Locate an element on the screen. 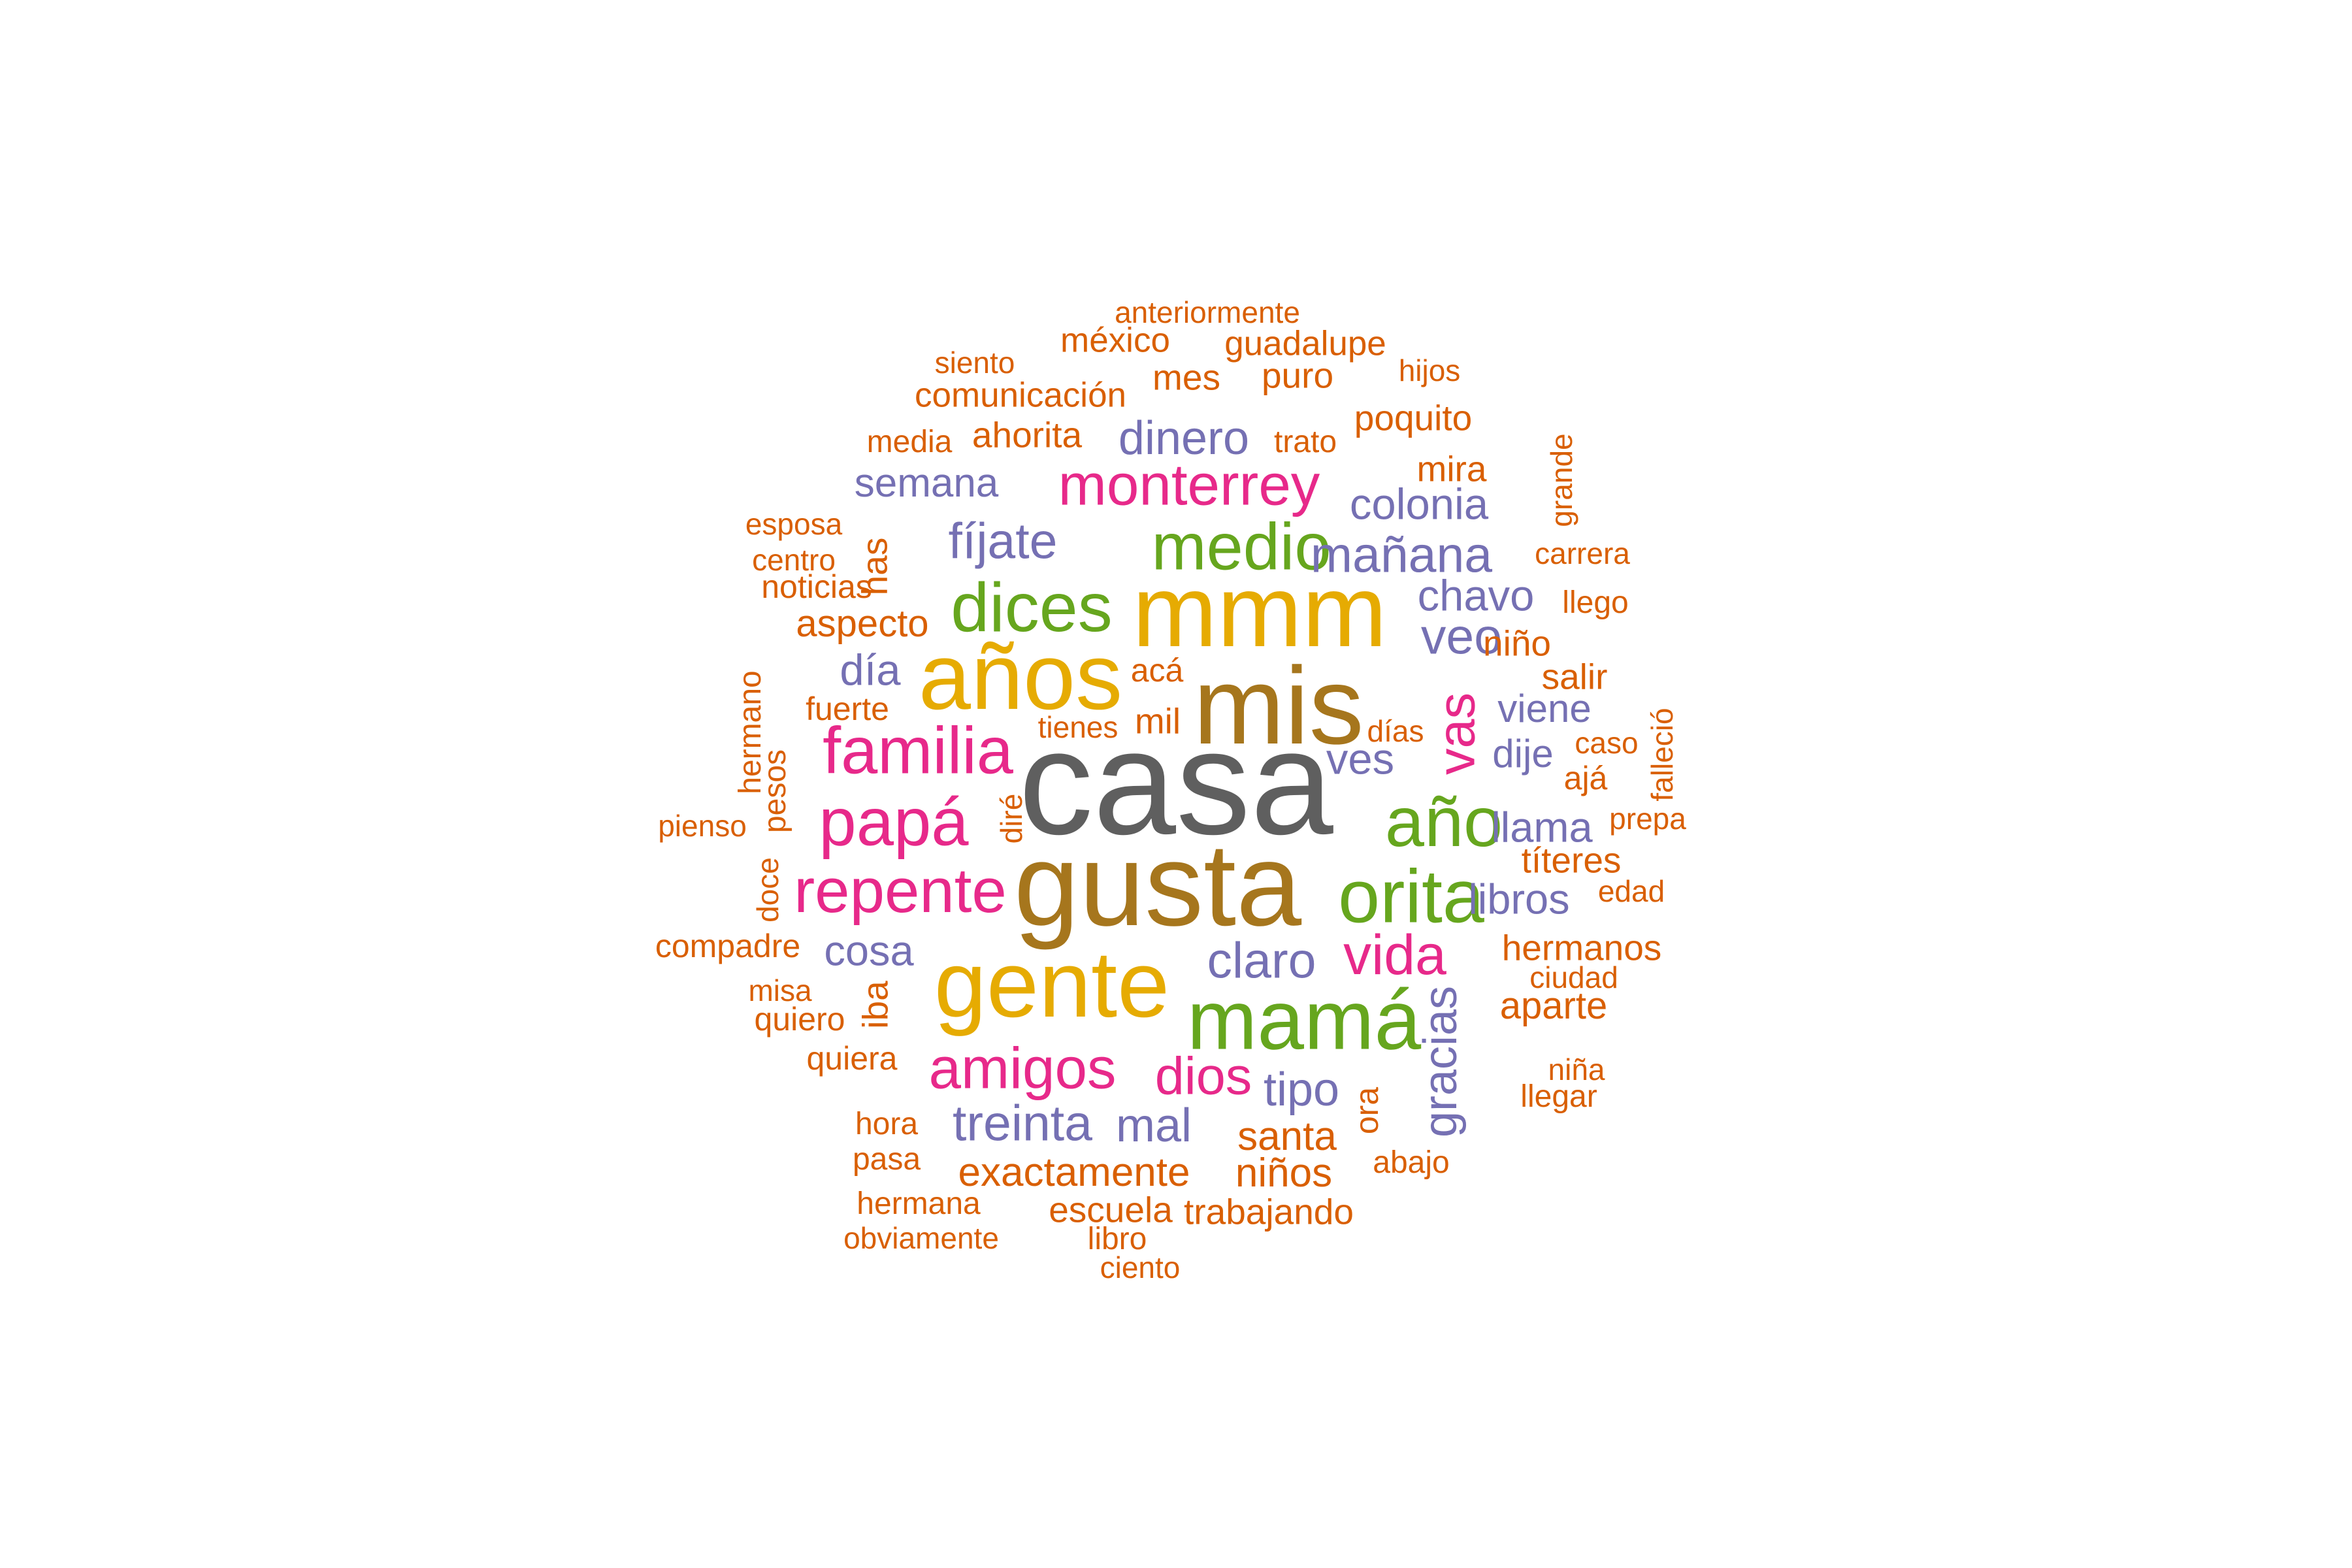  cloud-word: caso is located at coordinates (1607, 743).